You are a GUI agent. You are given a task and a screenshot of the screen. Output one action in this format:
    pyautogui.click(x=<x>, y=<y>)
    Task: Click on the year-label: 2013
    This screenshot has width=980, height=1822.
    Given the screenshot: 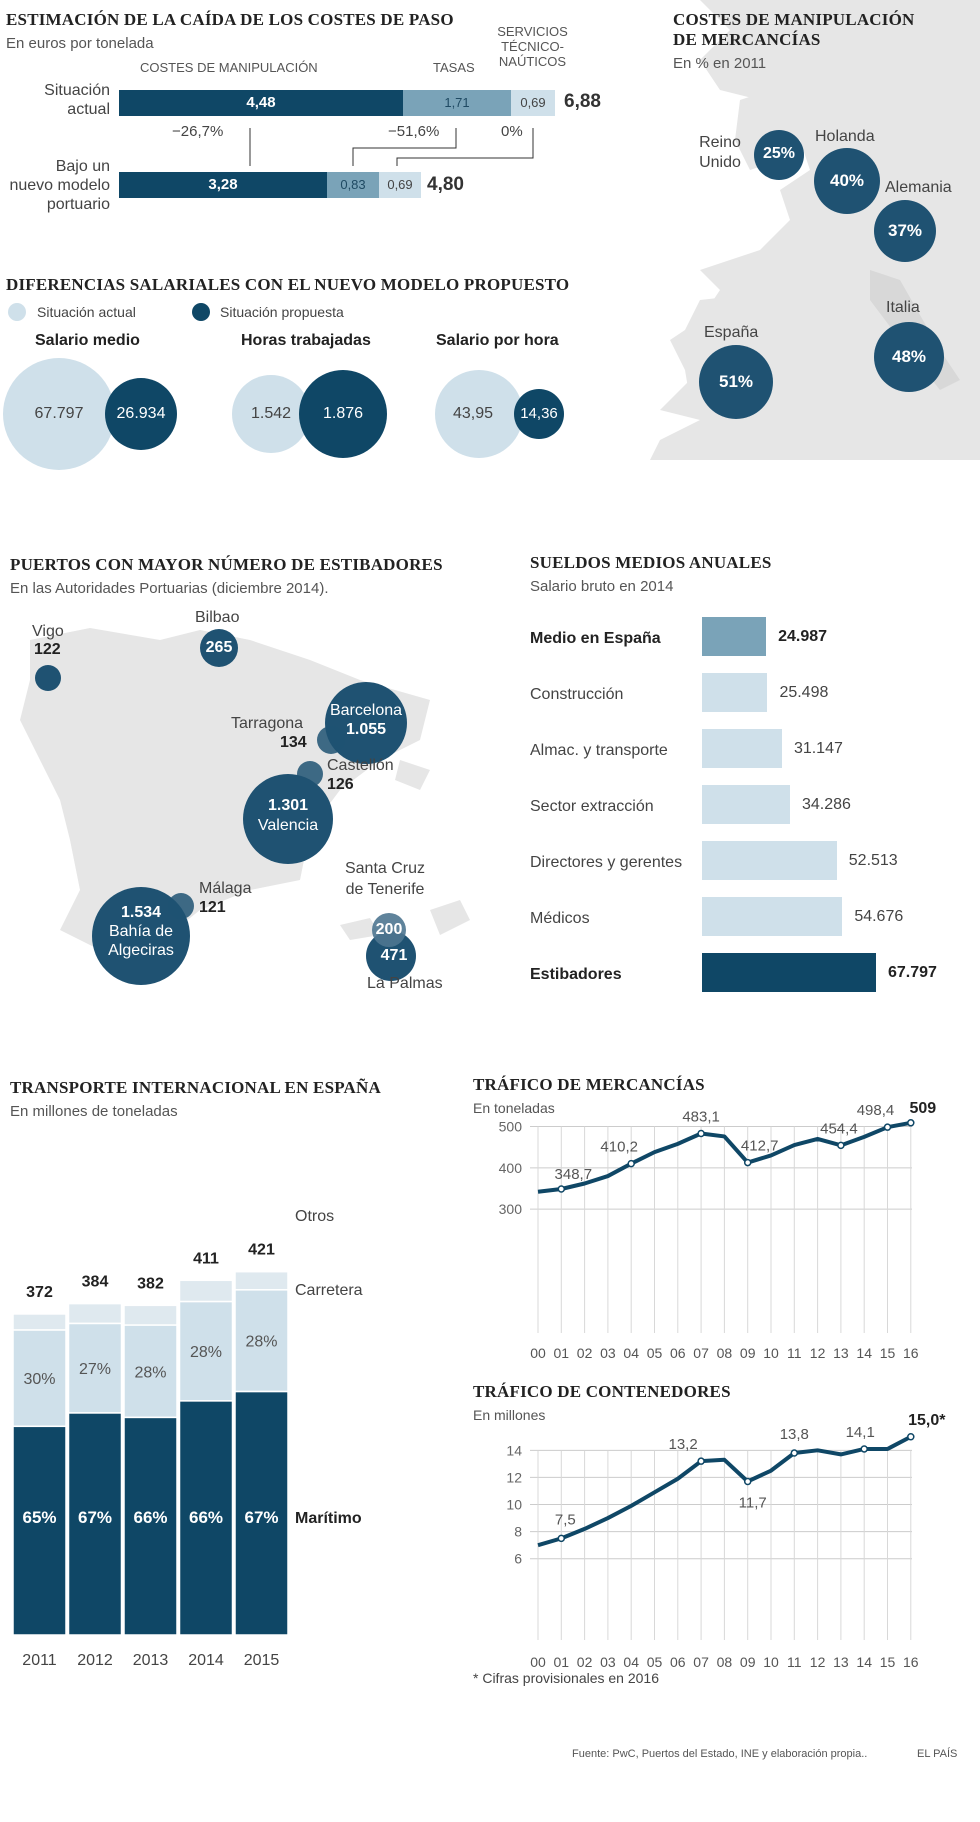 What is the action you would take?
    pyautogui.click(x=151, y=1660)
    